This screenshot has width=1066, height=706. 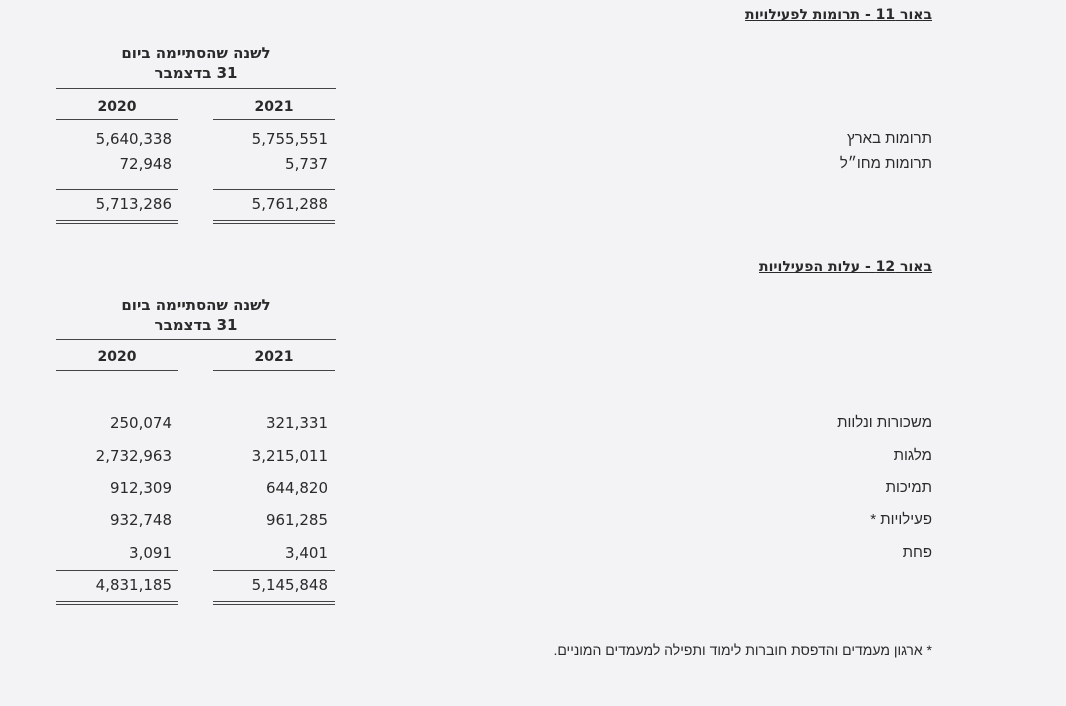 What do you see at coordinates (912, 455) in the screenshot?
I see `row-label: מלגות` at bounding box center [912, 455].